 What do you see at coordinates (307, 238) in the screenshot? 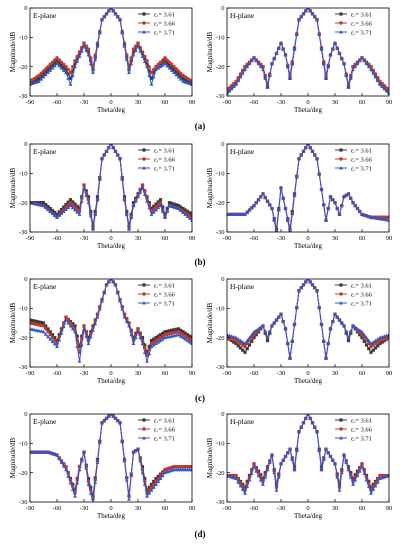
I see `x-tick-label: 0` at bounding box center [307, 238].